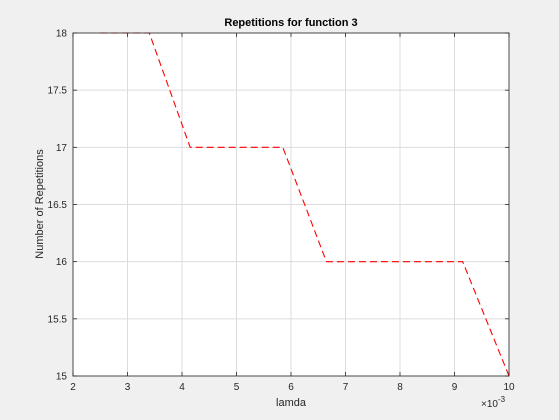  I want to click on x-tick-label: 4, so click(182, 387).